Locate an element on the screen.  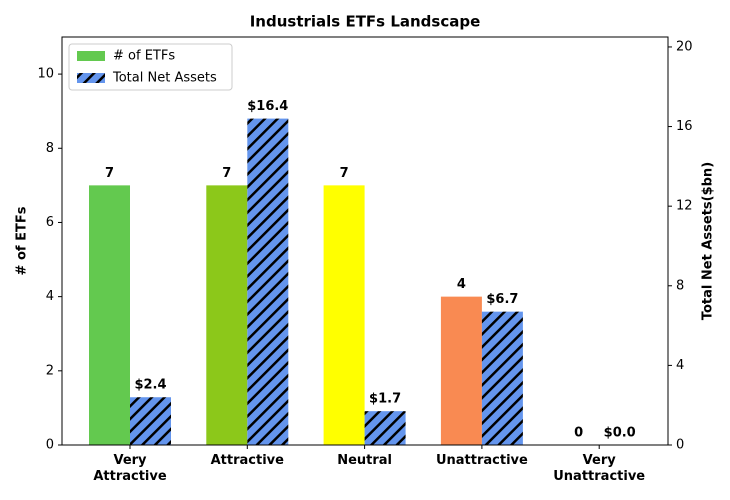
value-label: 0 is located at coordinates (578, 433).